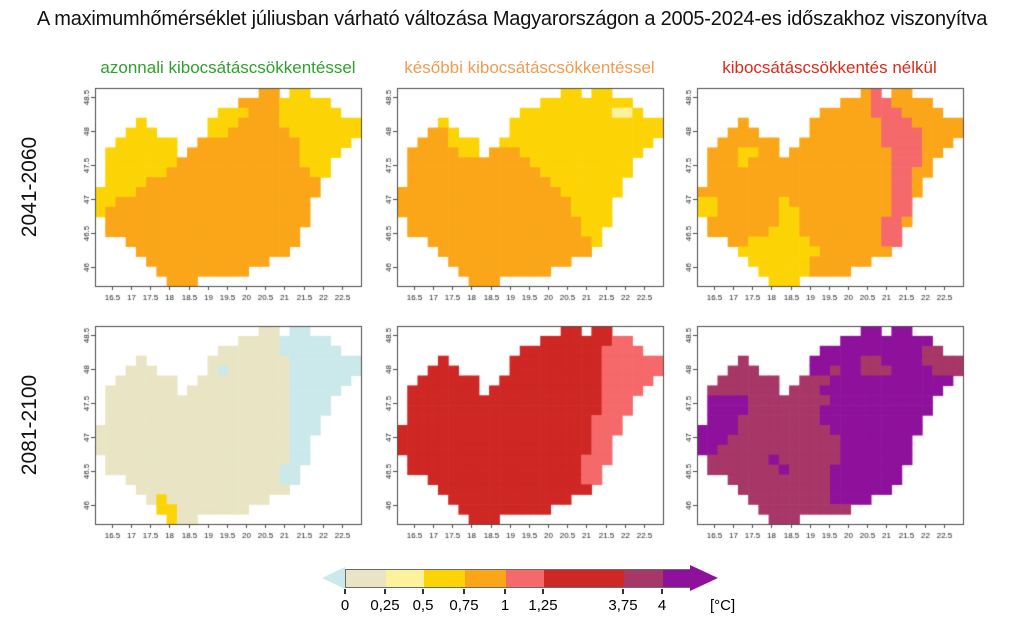  What do you see at coordinates (529, 67) in the screenshot?
I see `column-header-kesobbi: későbbi kibocsátáscsökkentéssel` at bounding box center [529, 67].